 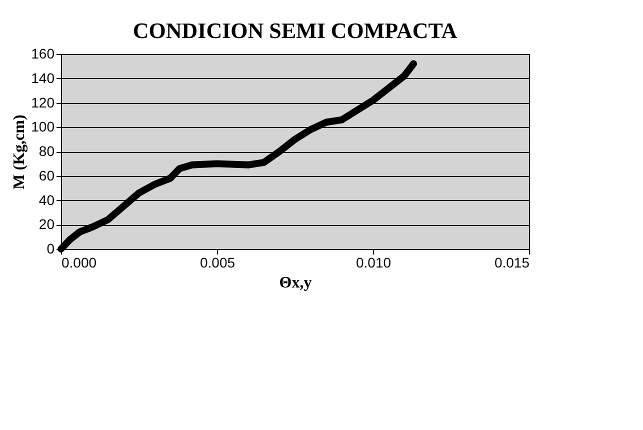 What do you see at coordinates (50, 248) in the screenshot?
I see `y-tick-label: 0` at bounding box center [50, 248].